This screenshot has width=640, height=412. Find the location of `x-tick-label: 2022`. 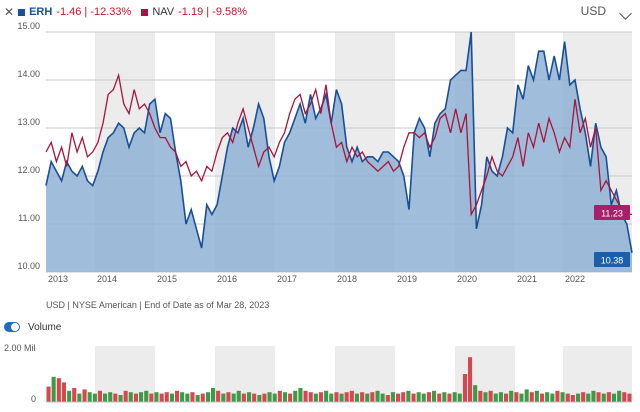

x-tick-label: 2022 is located at coordinates (575, 279).